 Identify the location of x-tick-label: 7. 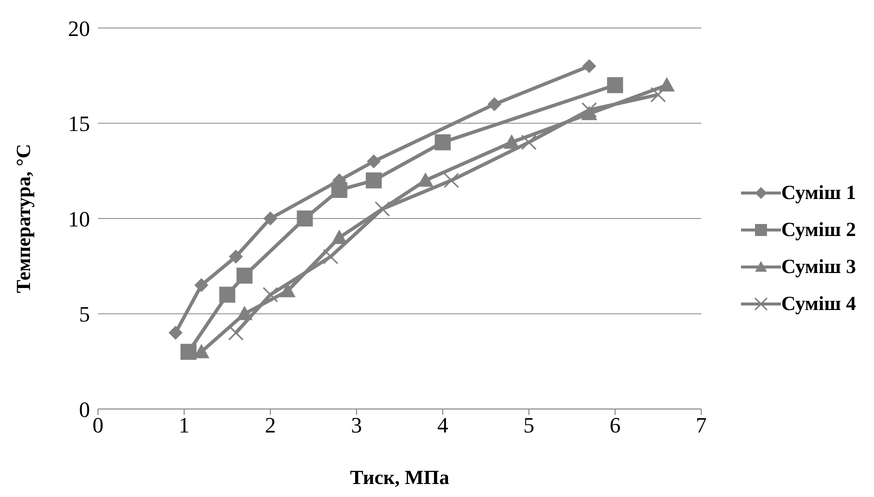
(701, 425).